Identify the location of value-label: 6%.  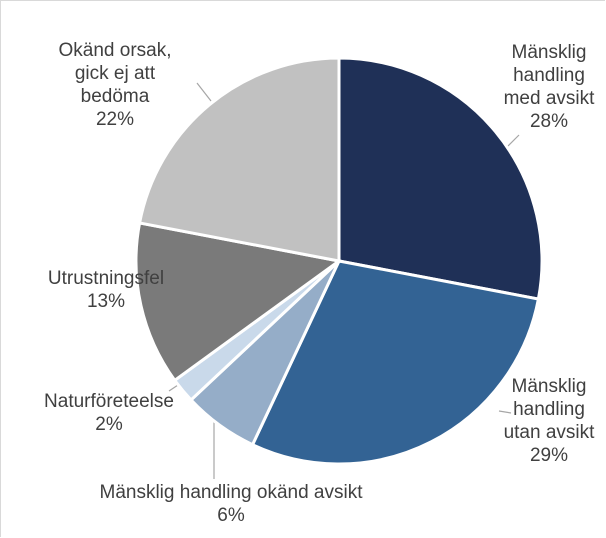
(231, 515).